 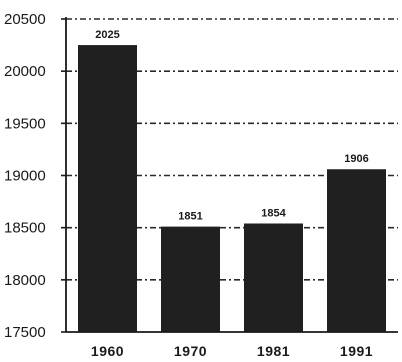 I want to click on y-tick-label: 19500, so click(x=25, y=123).